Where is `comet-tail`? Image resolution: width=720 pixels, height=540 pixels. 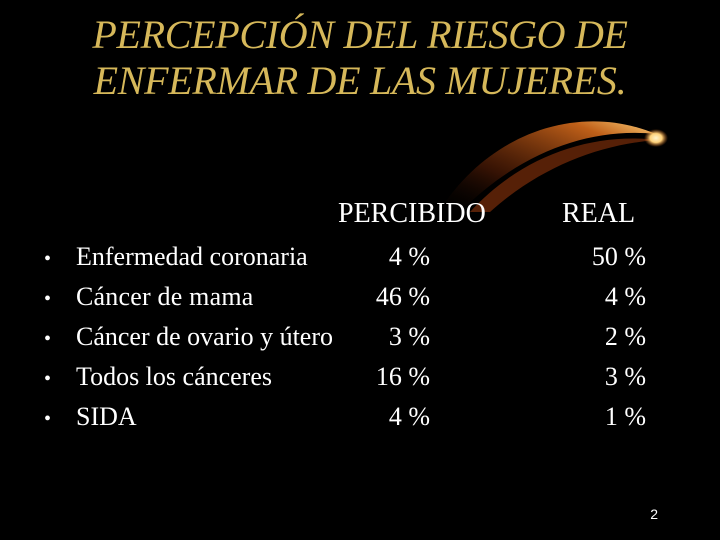 comet-tail is located at coordinates (548, 166).